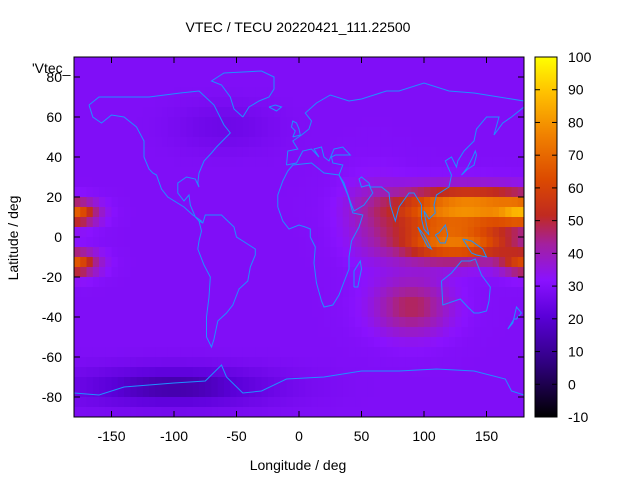  Describe the element at coordinates (52, 317) in the screenshot. I see `y-tick-label: -40` at that location.